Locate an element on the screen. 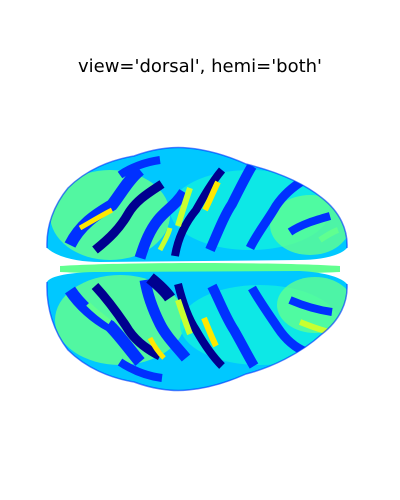 This screenshot has height=500, width=400. figure-title: view='dorsal', hemi='both' is located at coordinates (200, 66).